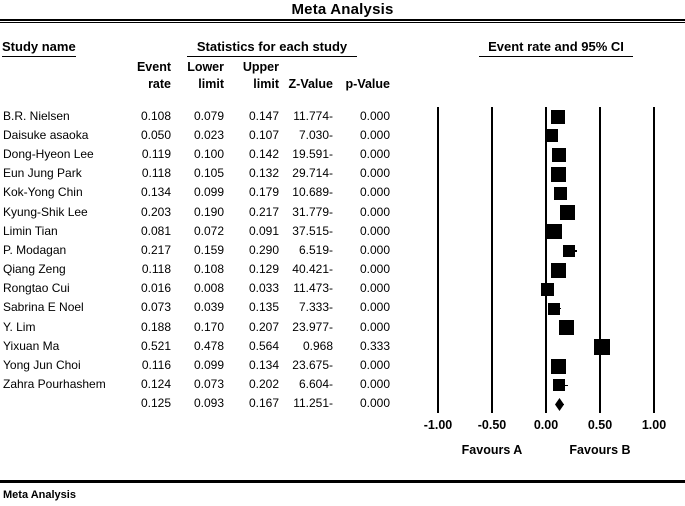  I want to click on table-row: Y. Lim 0.188 0.170 0.207 23.977- 0.000, so click(342, 326).